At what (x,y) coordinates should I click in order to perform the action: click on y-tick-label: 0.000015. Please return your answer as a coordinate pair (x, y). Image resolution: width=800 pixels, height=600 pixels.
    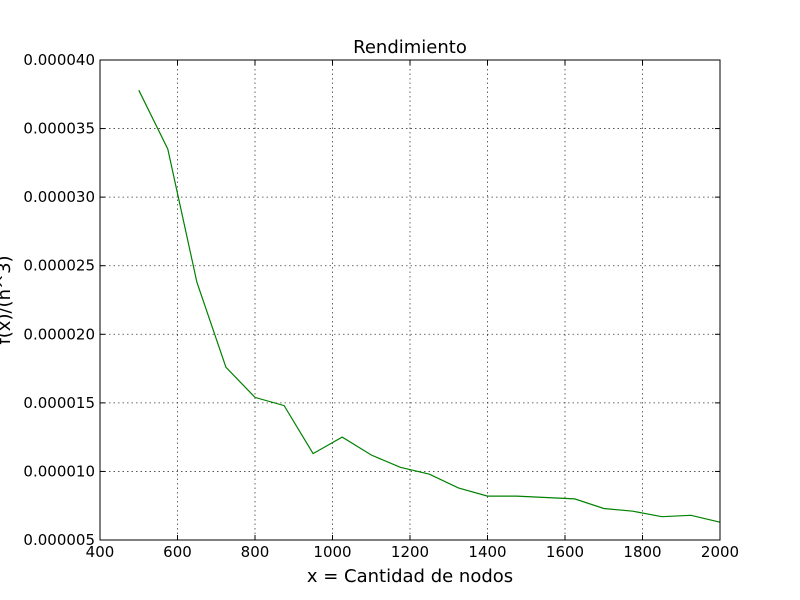
    Looking at the image, I should click on (59, 403).